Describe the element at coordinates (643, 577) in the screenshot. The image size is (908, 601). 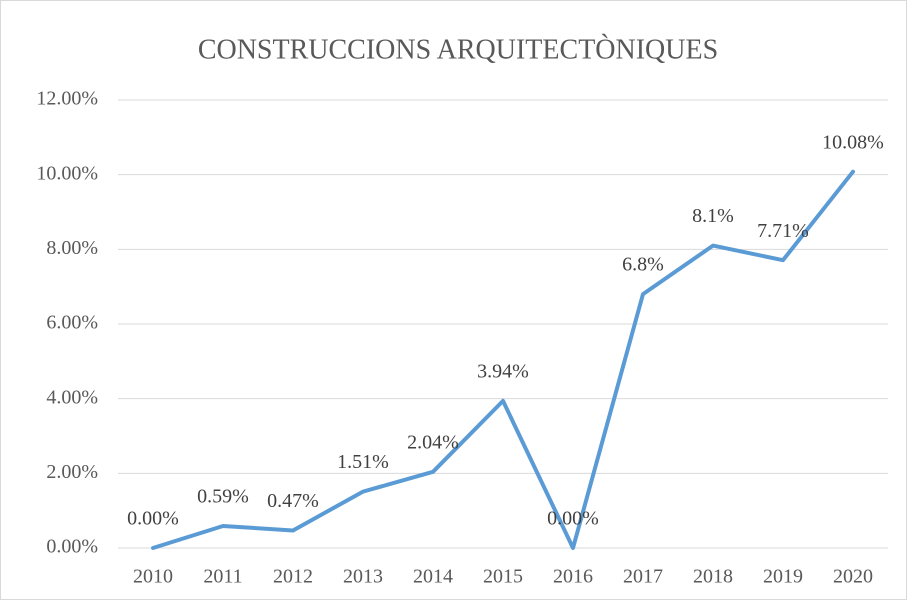
I see `x-tick-label: 2017` at that location.